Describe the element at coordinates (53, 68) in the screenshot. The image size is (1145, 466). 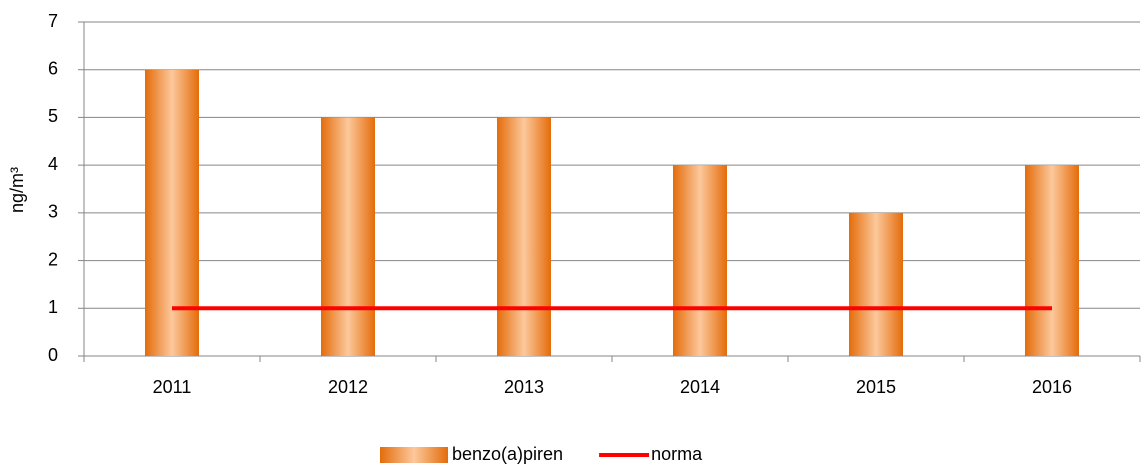
I see `y-tick-label: 6` at that location.